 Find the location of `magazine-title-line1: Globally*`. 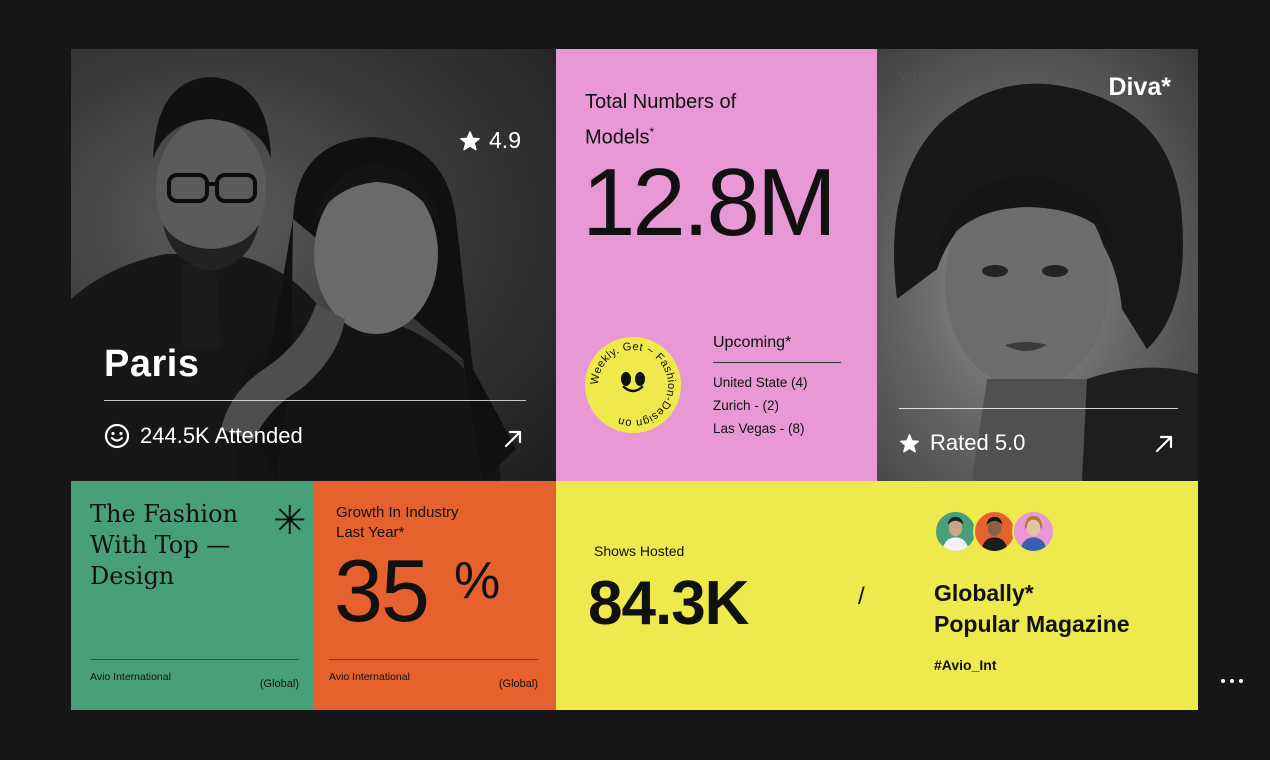

magazine-title-line1: Globally* is located at coordinates (984, 593).